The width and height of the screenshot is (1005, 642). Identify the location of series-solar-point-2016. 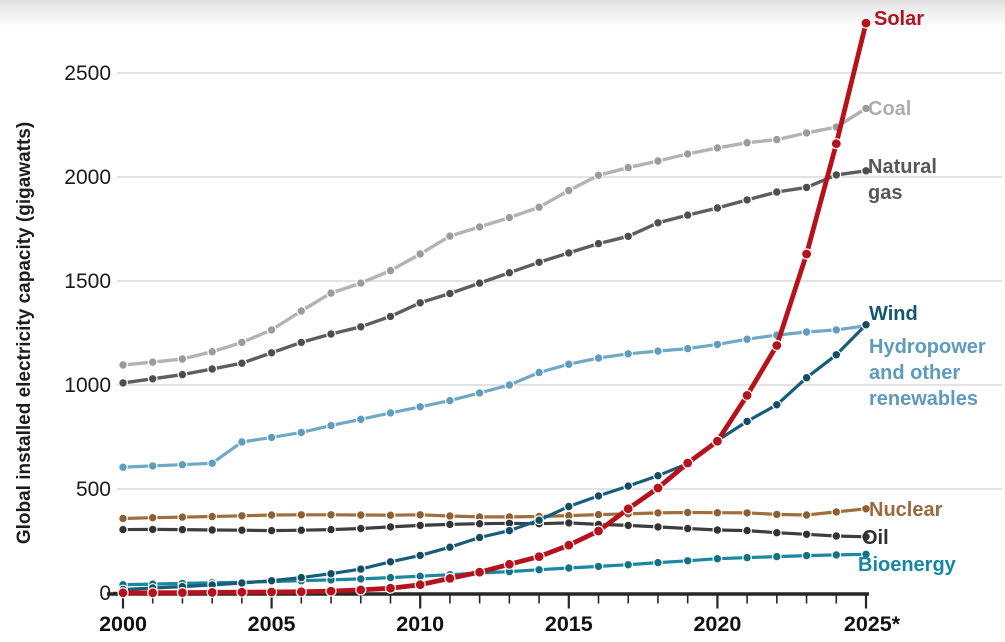
(598, 531).